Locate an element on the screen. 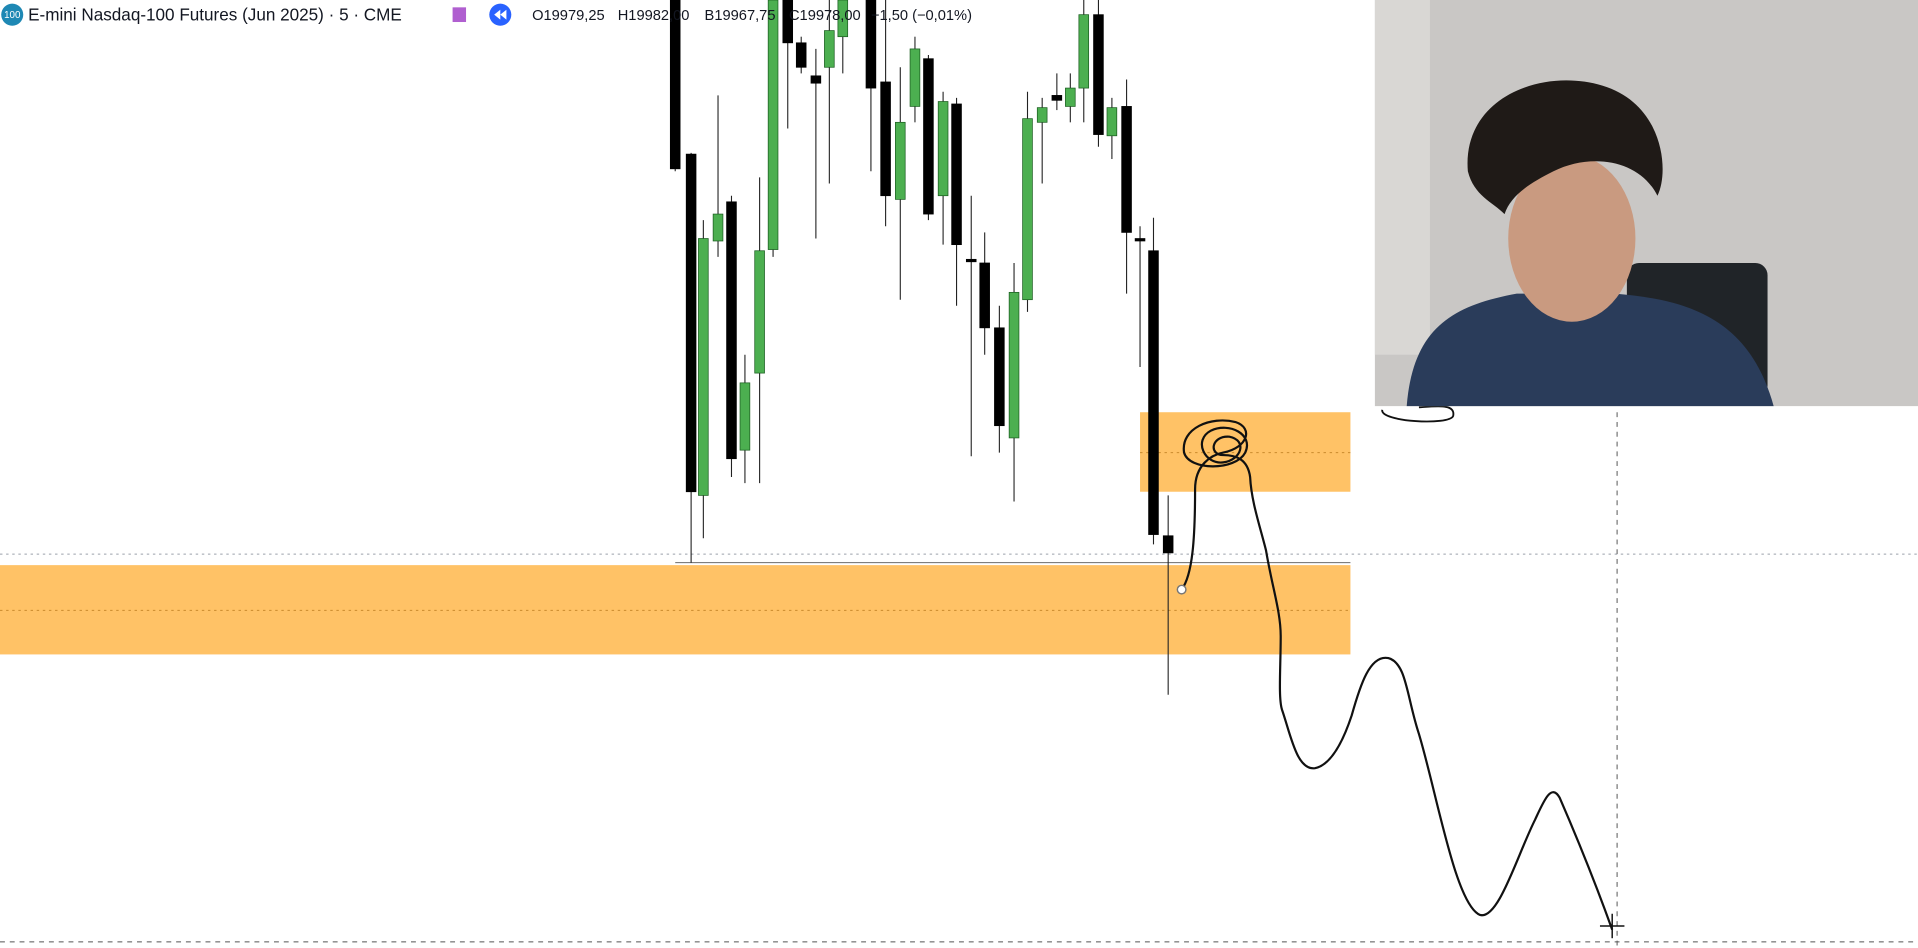  high-value: H19982,00 is located at coordinates (654, 16).